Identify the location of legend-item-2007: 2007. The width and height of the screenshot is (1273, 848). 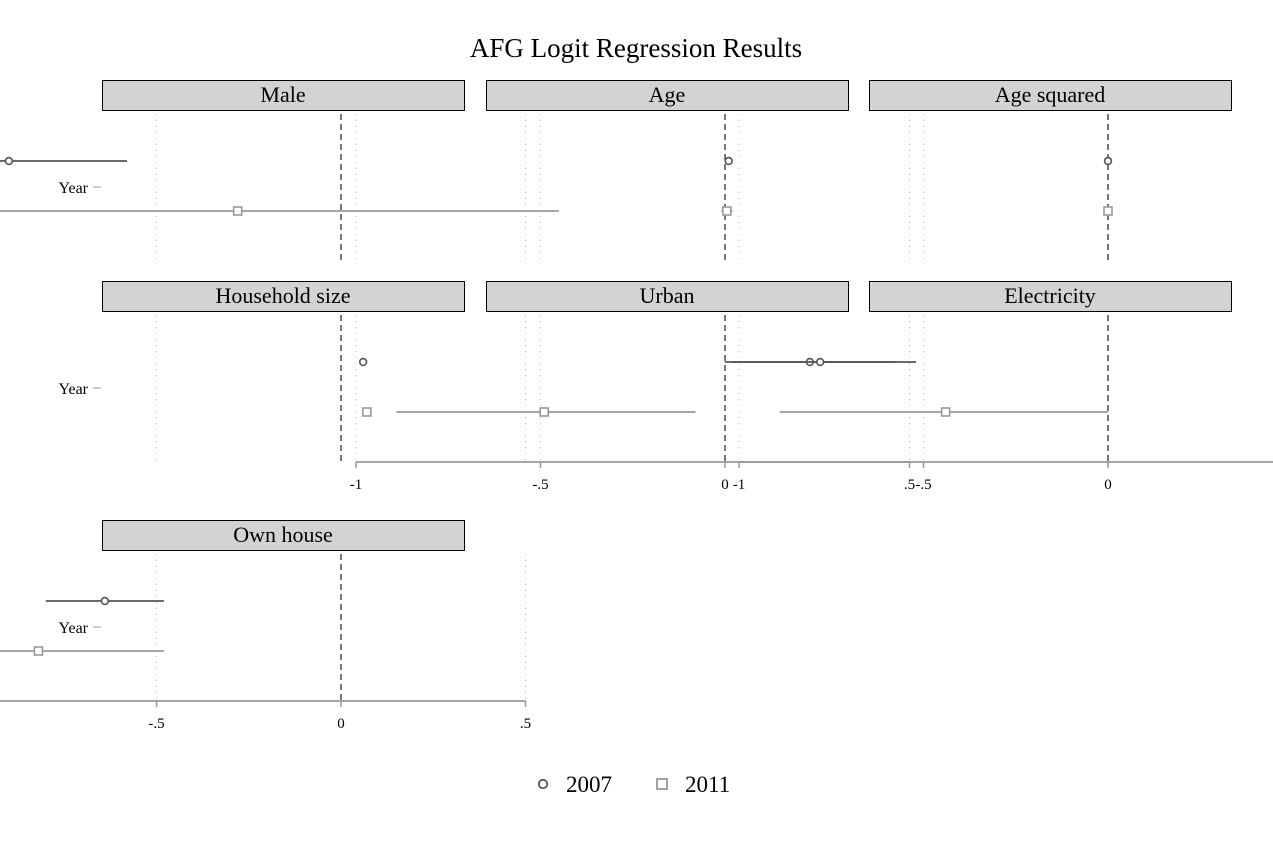
(574, 784).